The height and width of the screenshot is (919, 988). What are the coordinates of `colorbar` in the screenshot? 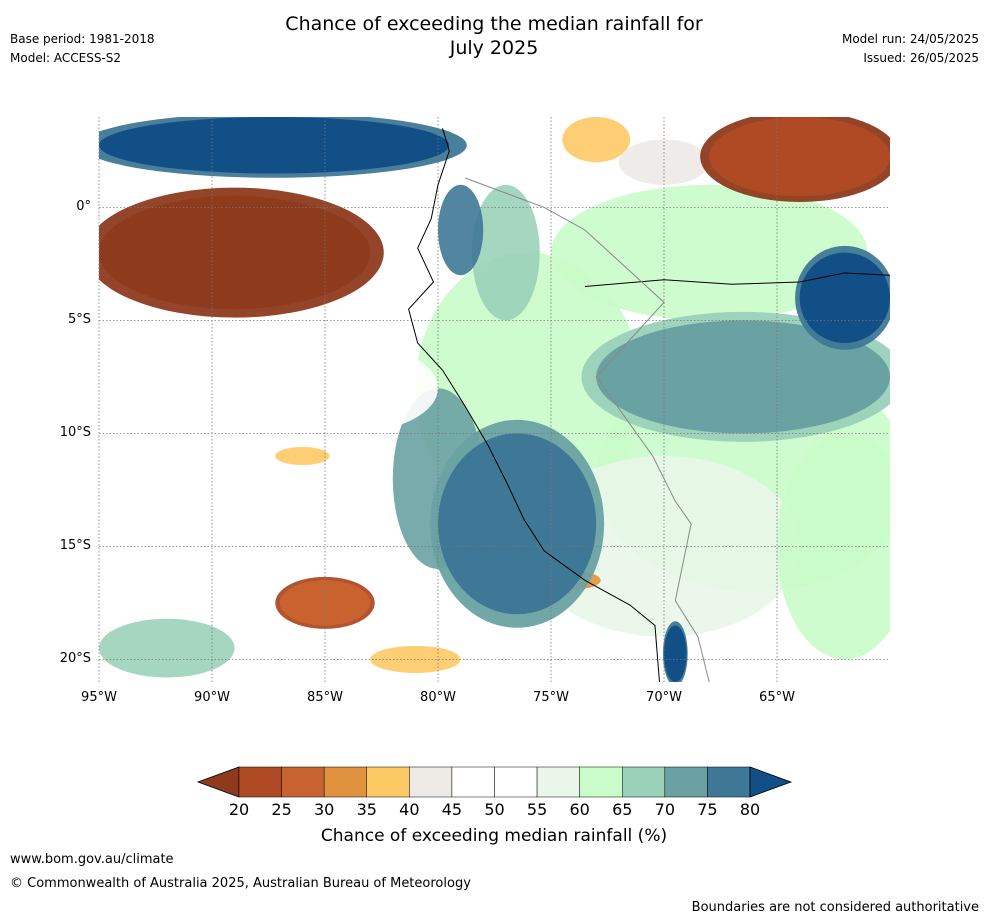 It's located at (494, 782).